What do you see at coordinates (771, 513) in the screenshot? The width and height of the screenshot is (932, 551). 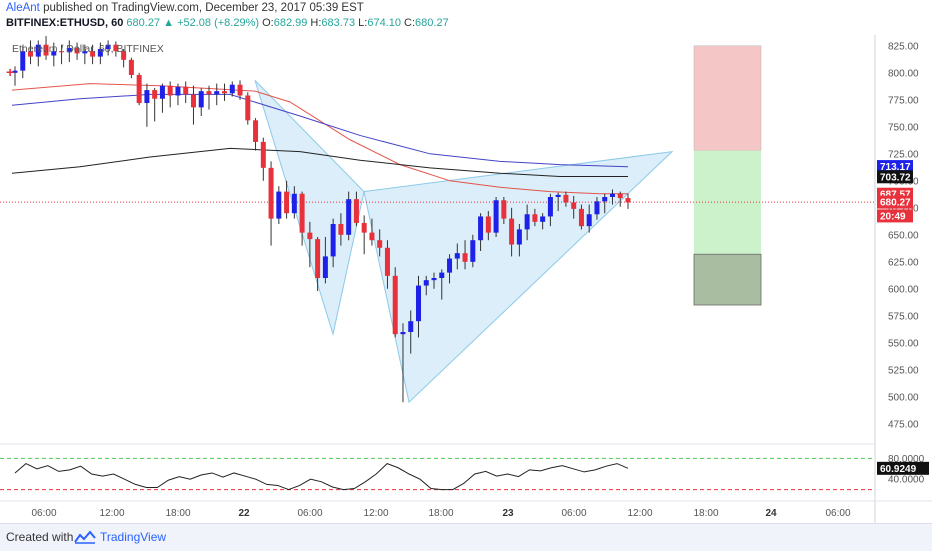 I see `time-tick-label: 24` at bounding box center [771, 513].